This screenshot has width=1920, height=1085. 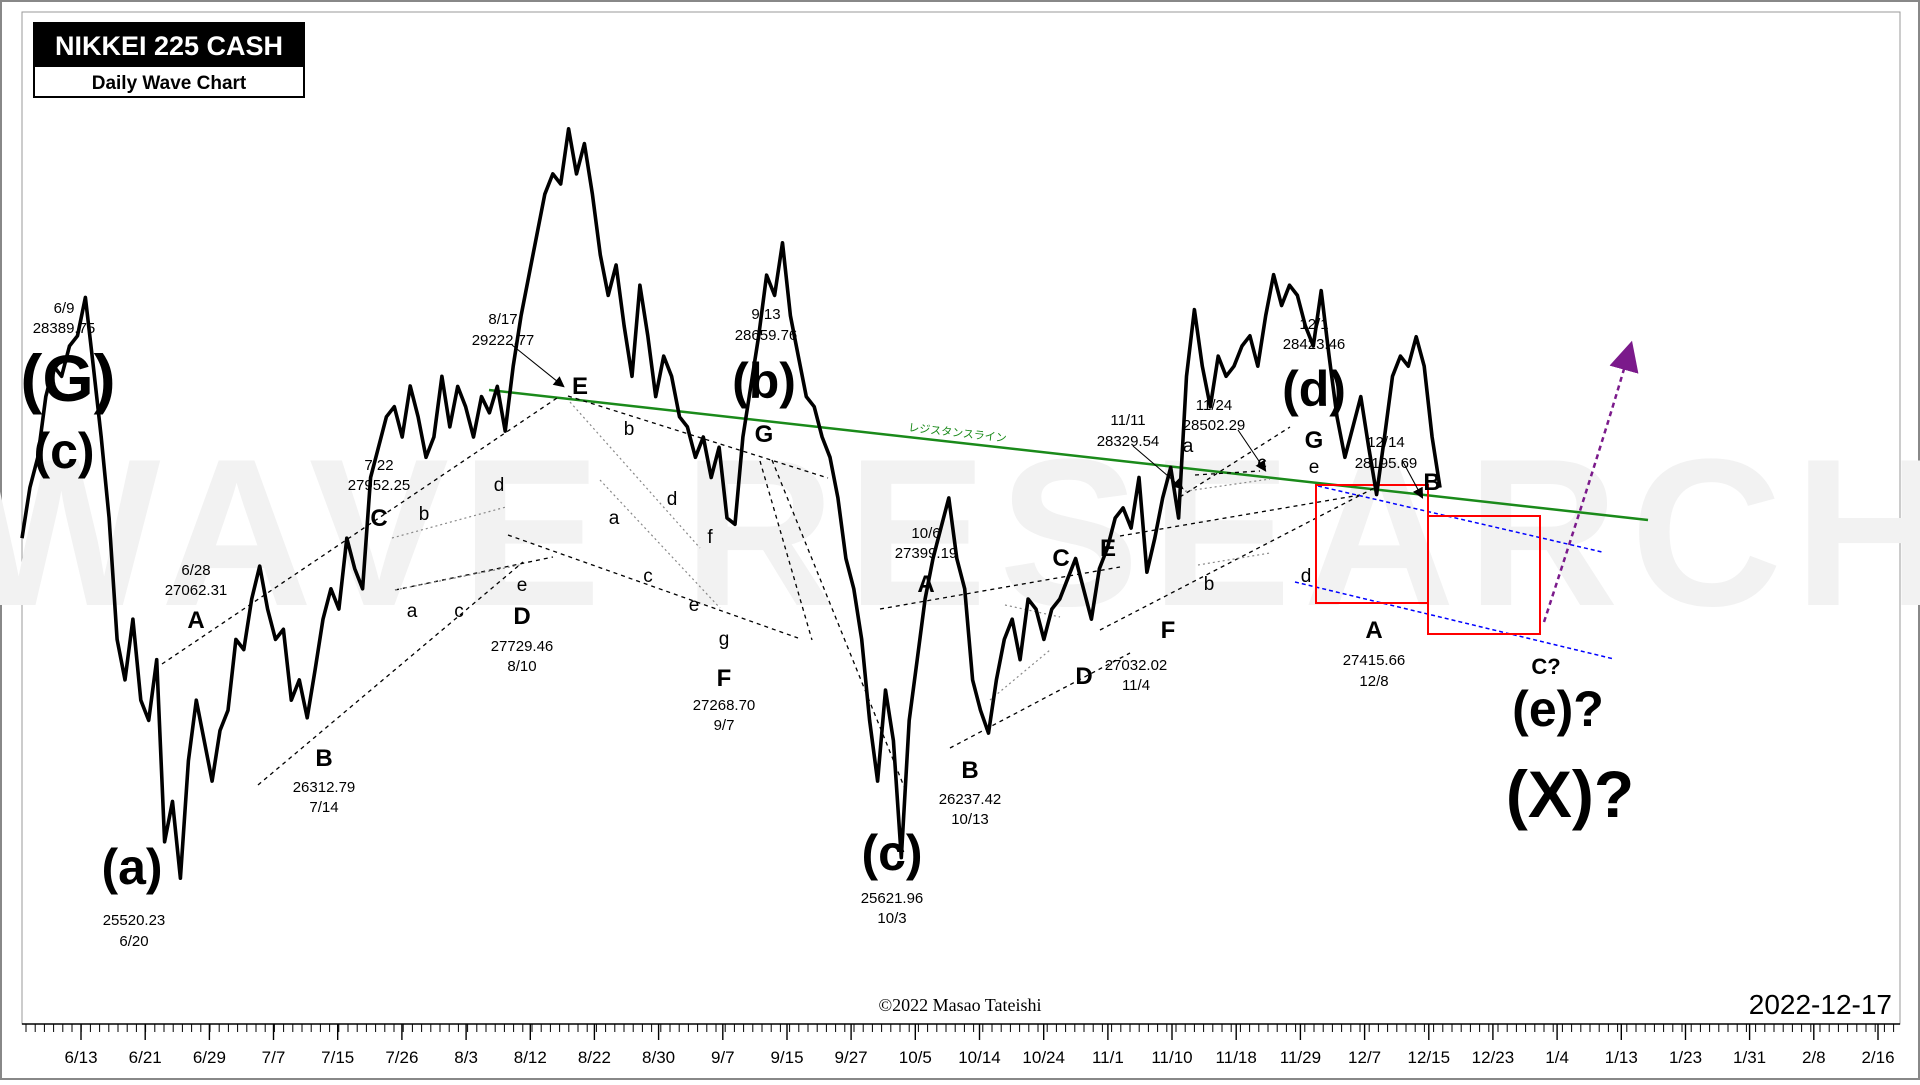 I want to click on annotation-value: 25520.23, so click(x=134, y=920).